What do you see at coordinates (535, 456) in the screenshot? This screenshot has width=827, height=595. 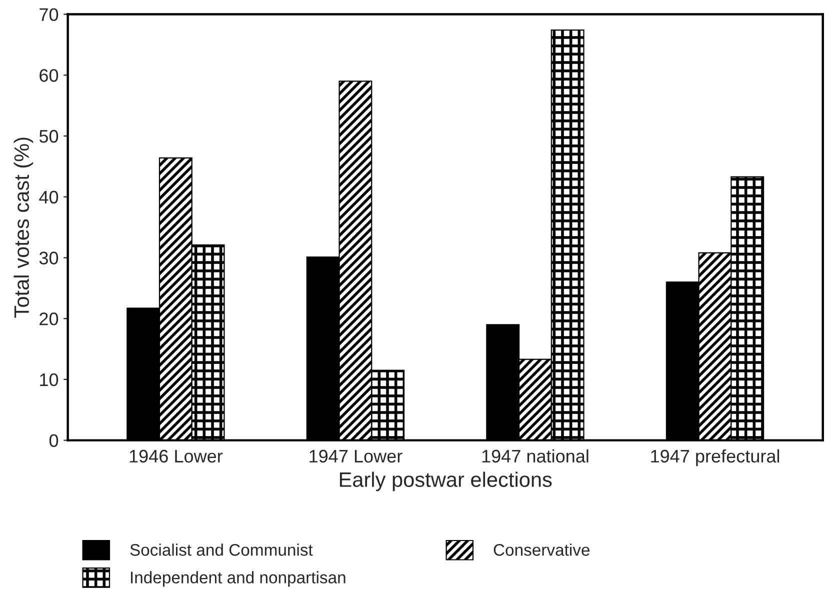 I see `x-tick-label: 1947 national` at bounding box center [535, 456].